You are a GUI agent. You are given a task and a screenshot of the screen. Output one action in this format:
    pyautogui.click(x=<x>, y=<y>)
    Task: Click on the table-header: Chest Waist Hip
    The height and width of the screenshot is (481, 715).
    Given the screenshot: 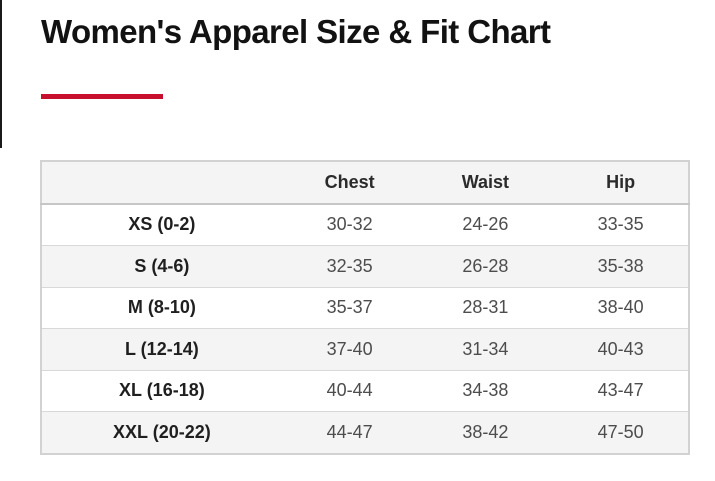 What is the action you would take?
    pyautogui.click(x=365, y=182)
    